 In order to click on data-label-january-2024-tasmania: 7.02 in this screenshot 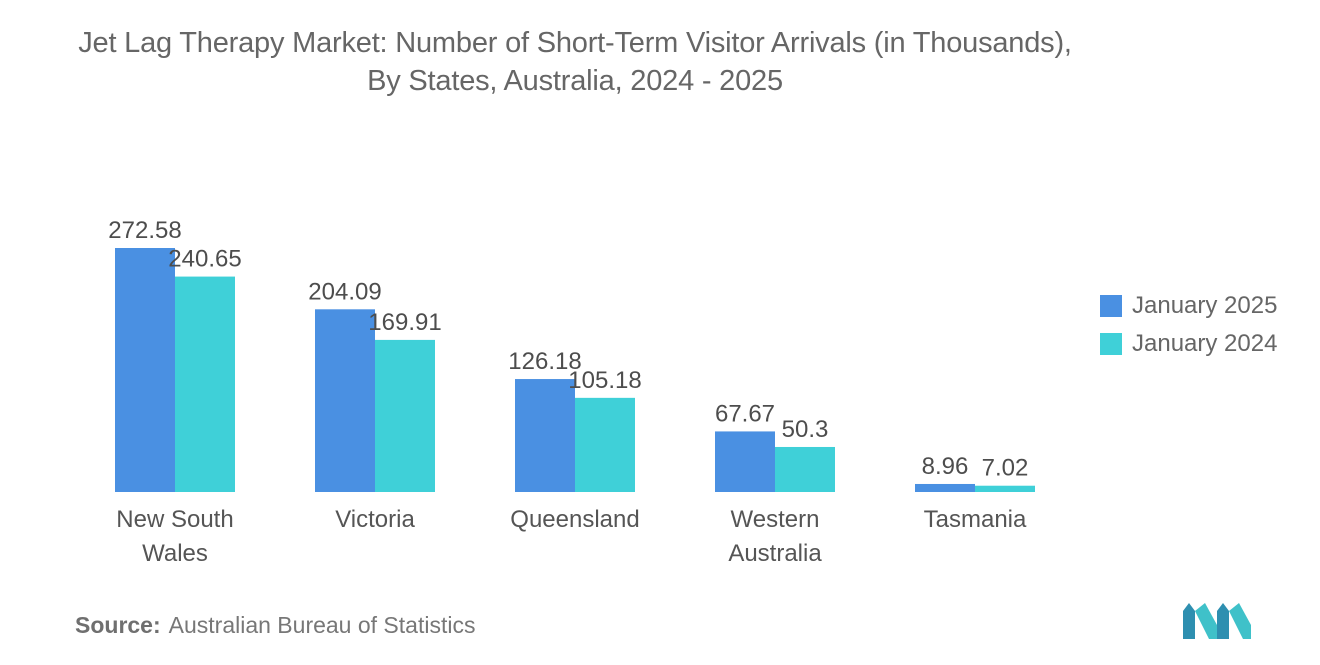, I will do `click(1005, 468)`.